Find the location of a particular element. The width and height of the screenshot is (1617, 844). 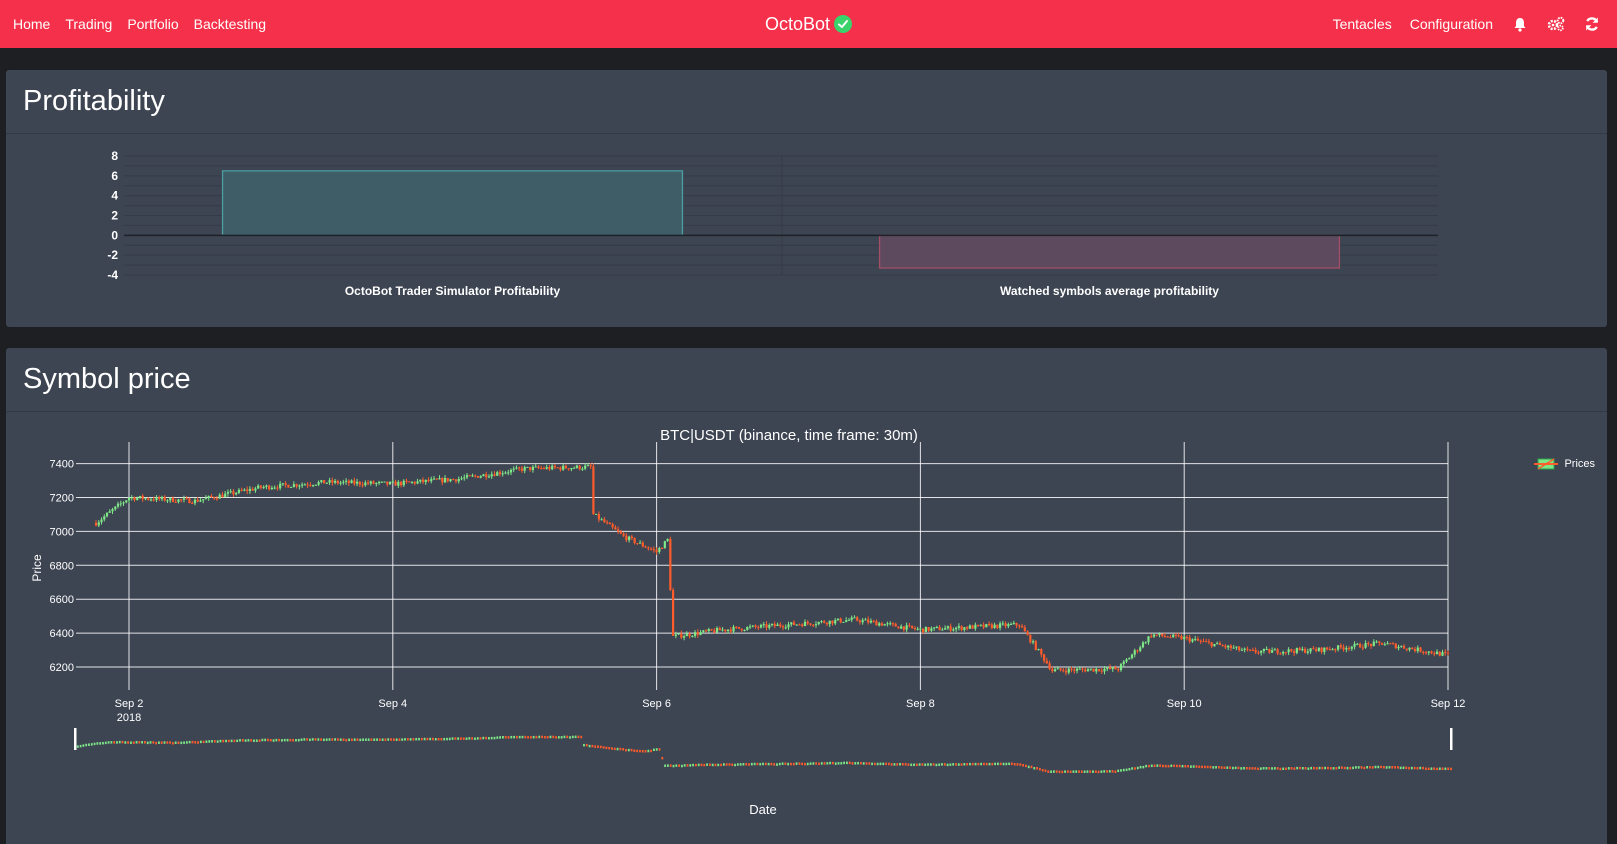

refresh-icon is located at coordinates (1592, 24).